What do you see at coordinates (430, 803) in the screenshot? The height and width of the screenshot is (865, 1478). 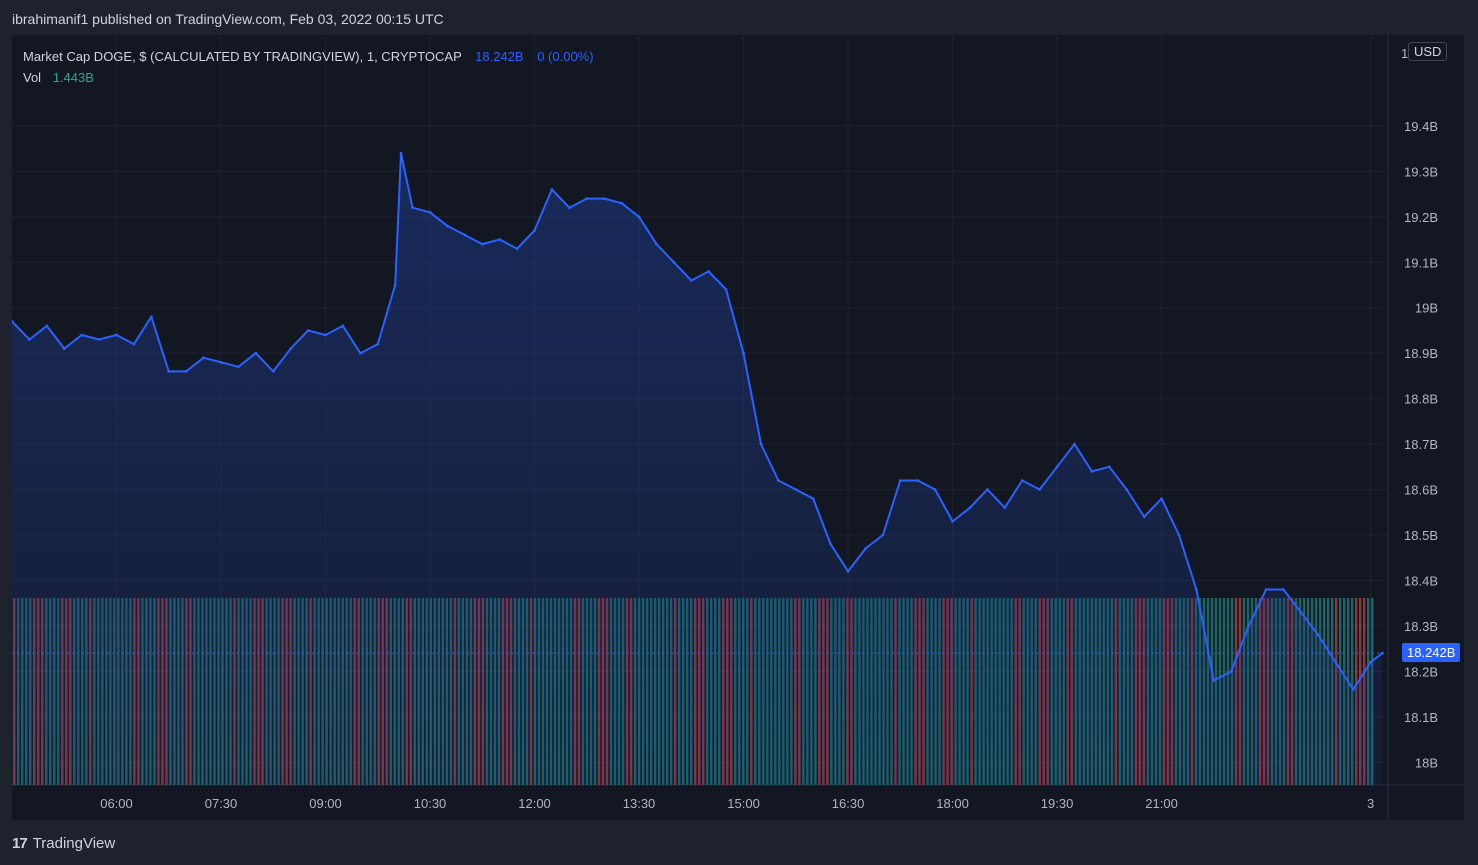 I see `x-tick-label: 10:30` at bounding box center [430, 803].